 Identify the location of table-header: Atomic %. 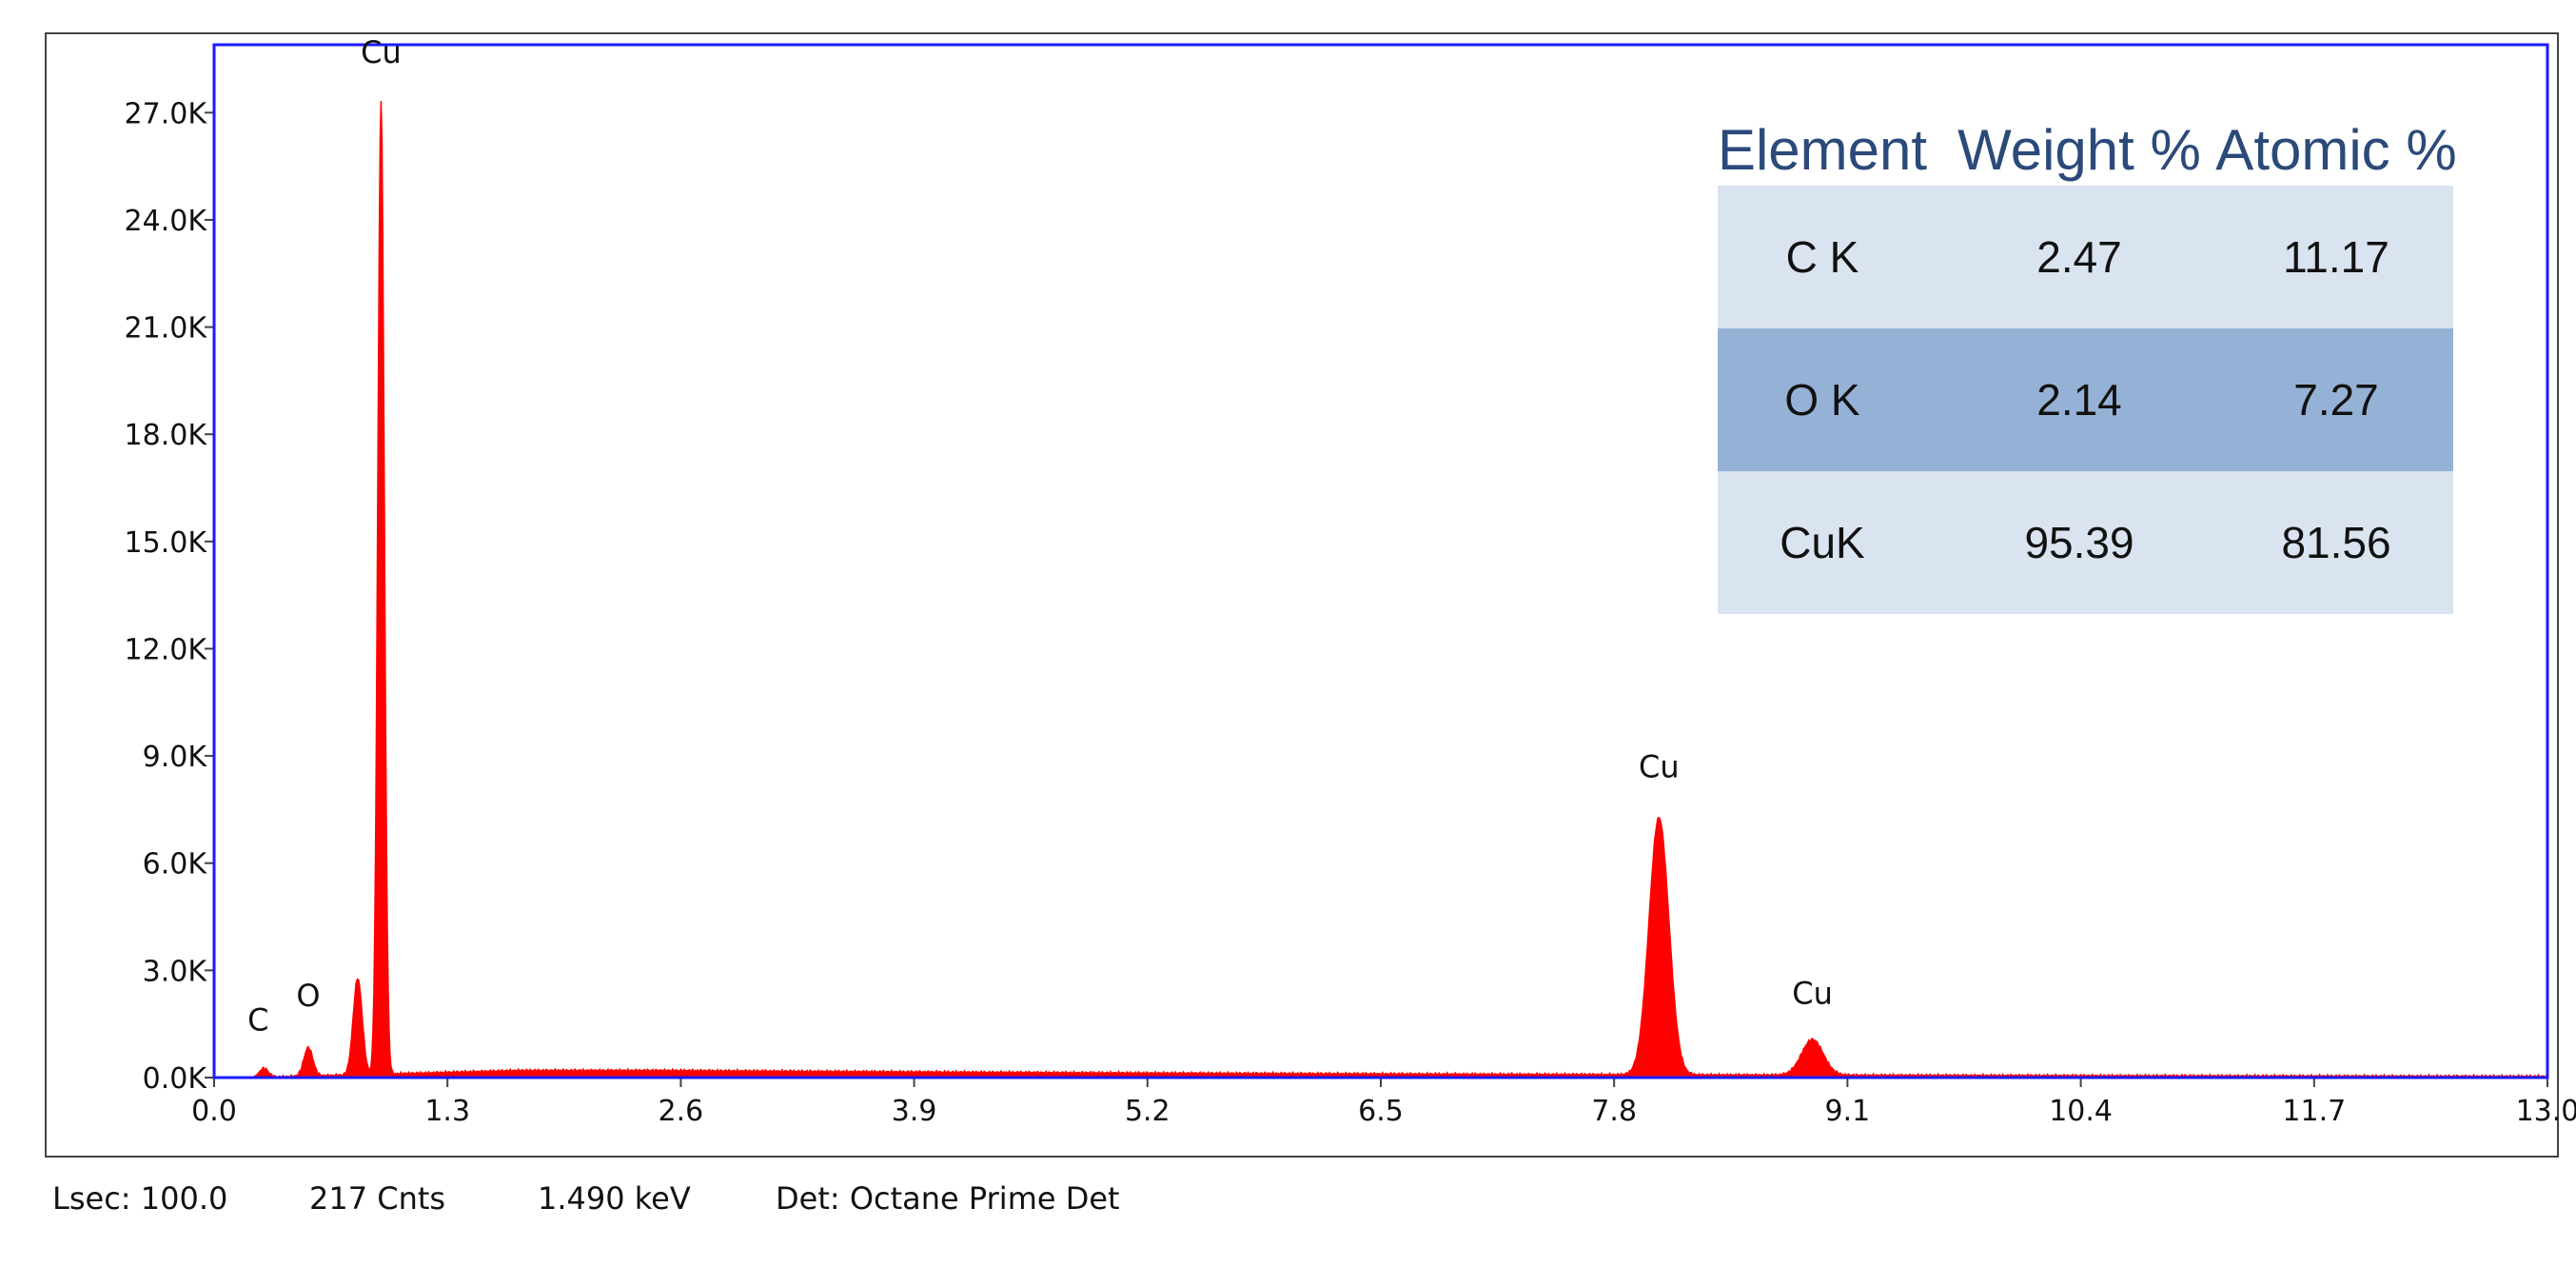
(2335, 150).